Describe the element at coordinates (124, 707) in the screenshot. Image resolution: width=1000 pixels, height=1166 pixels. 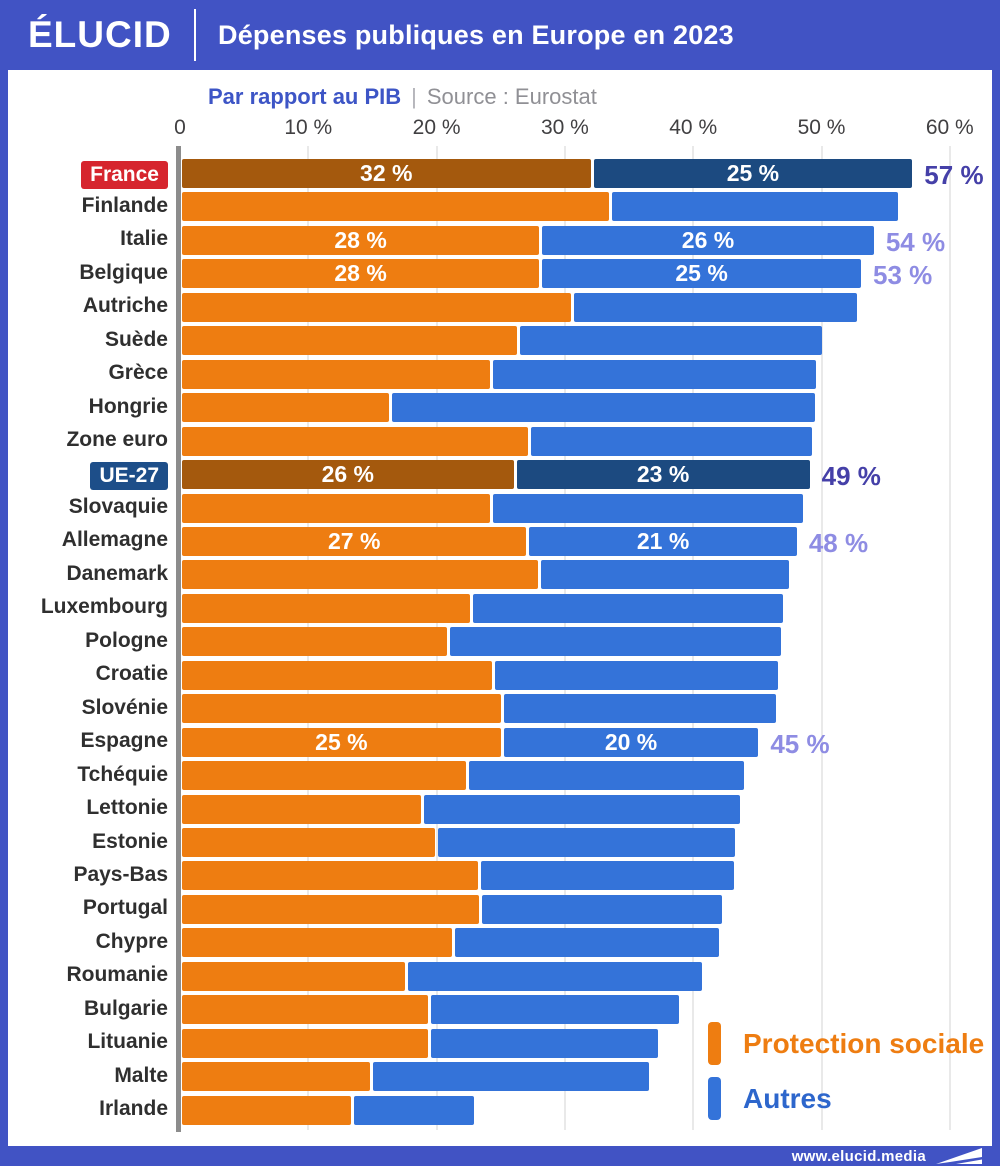
I see `country-label: Slovénie` at that location.